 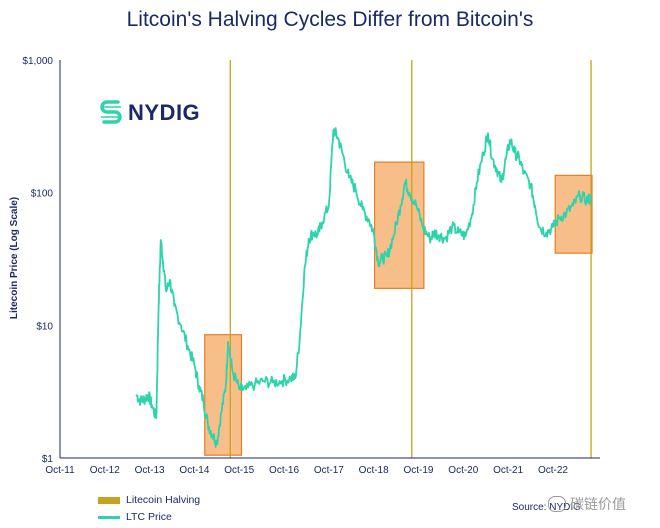 I want to click on x-tick-label: Oct-13, so click(x=150, y=470).